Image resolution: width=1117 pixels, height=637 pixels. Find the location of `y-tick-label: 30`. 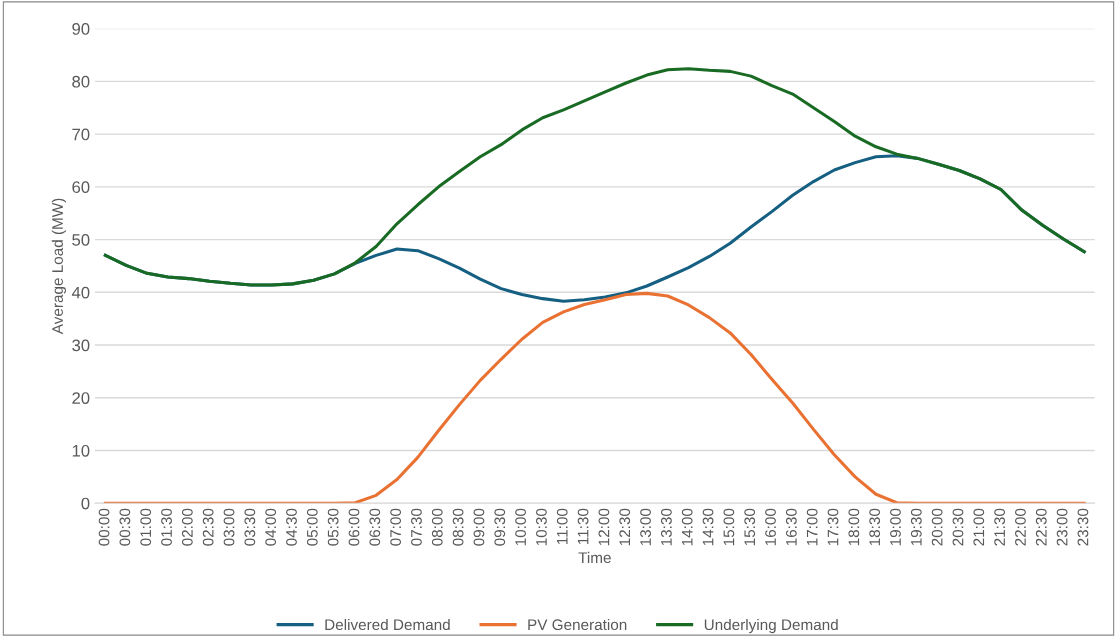

y-tick-label: 30 is located at coordinates (81, 345).